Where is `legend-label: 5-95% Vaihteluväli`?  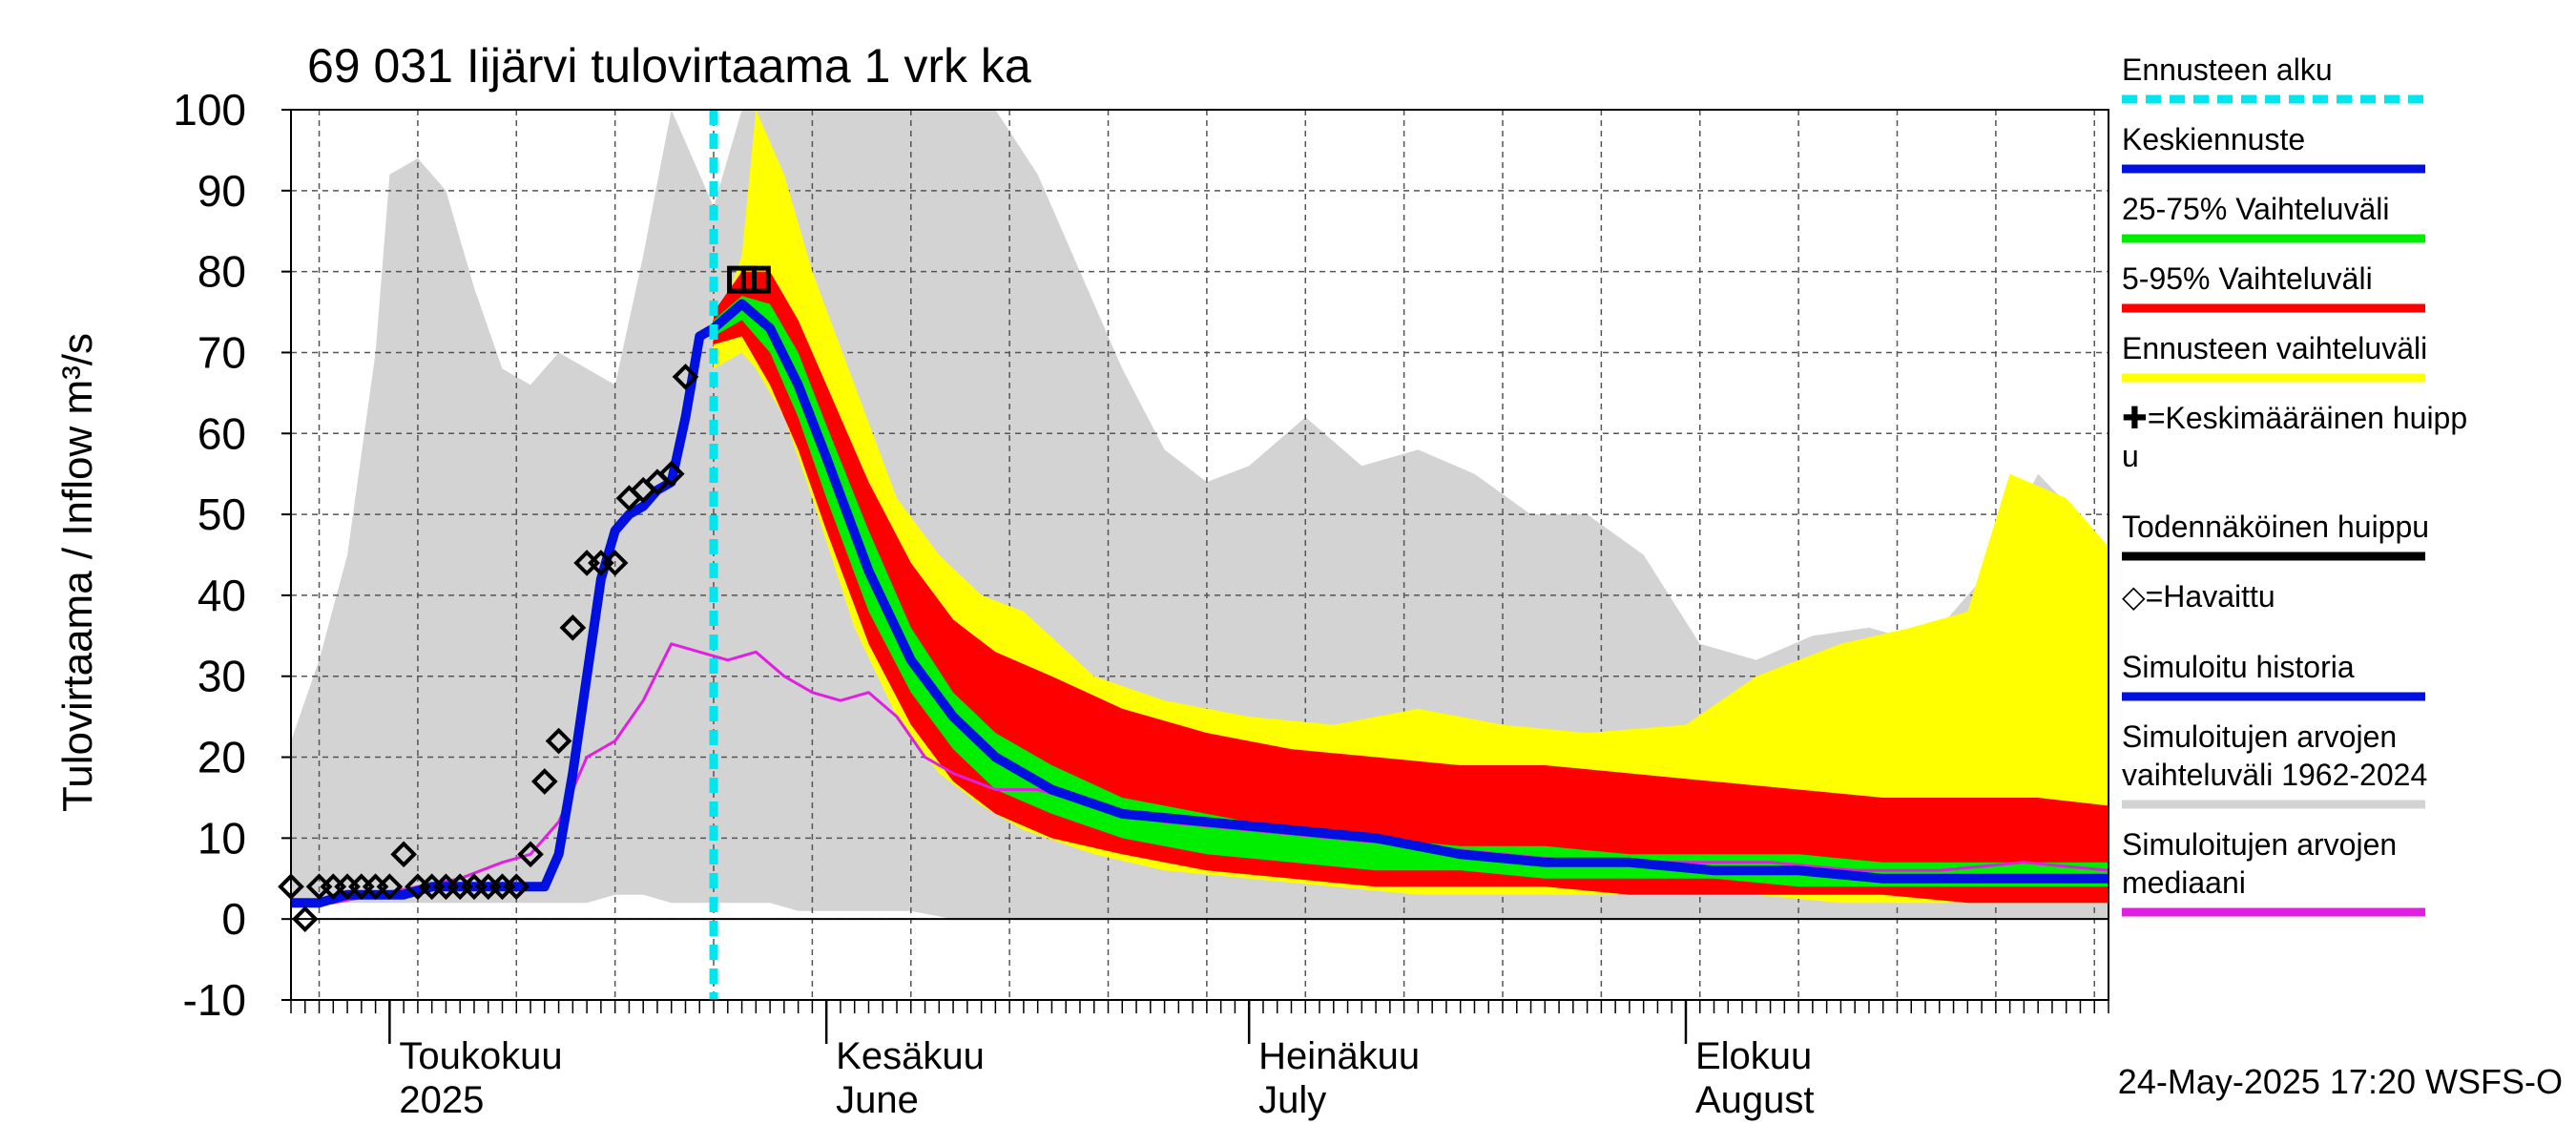
legend-label: 5-95% Vaihteluväli is located at coordinates (2247, 278).